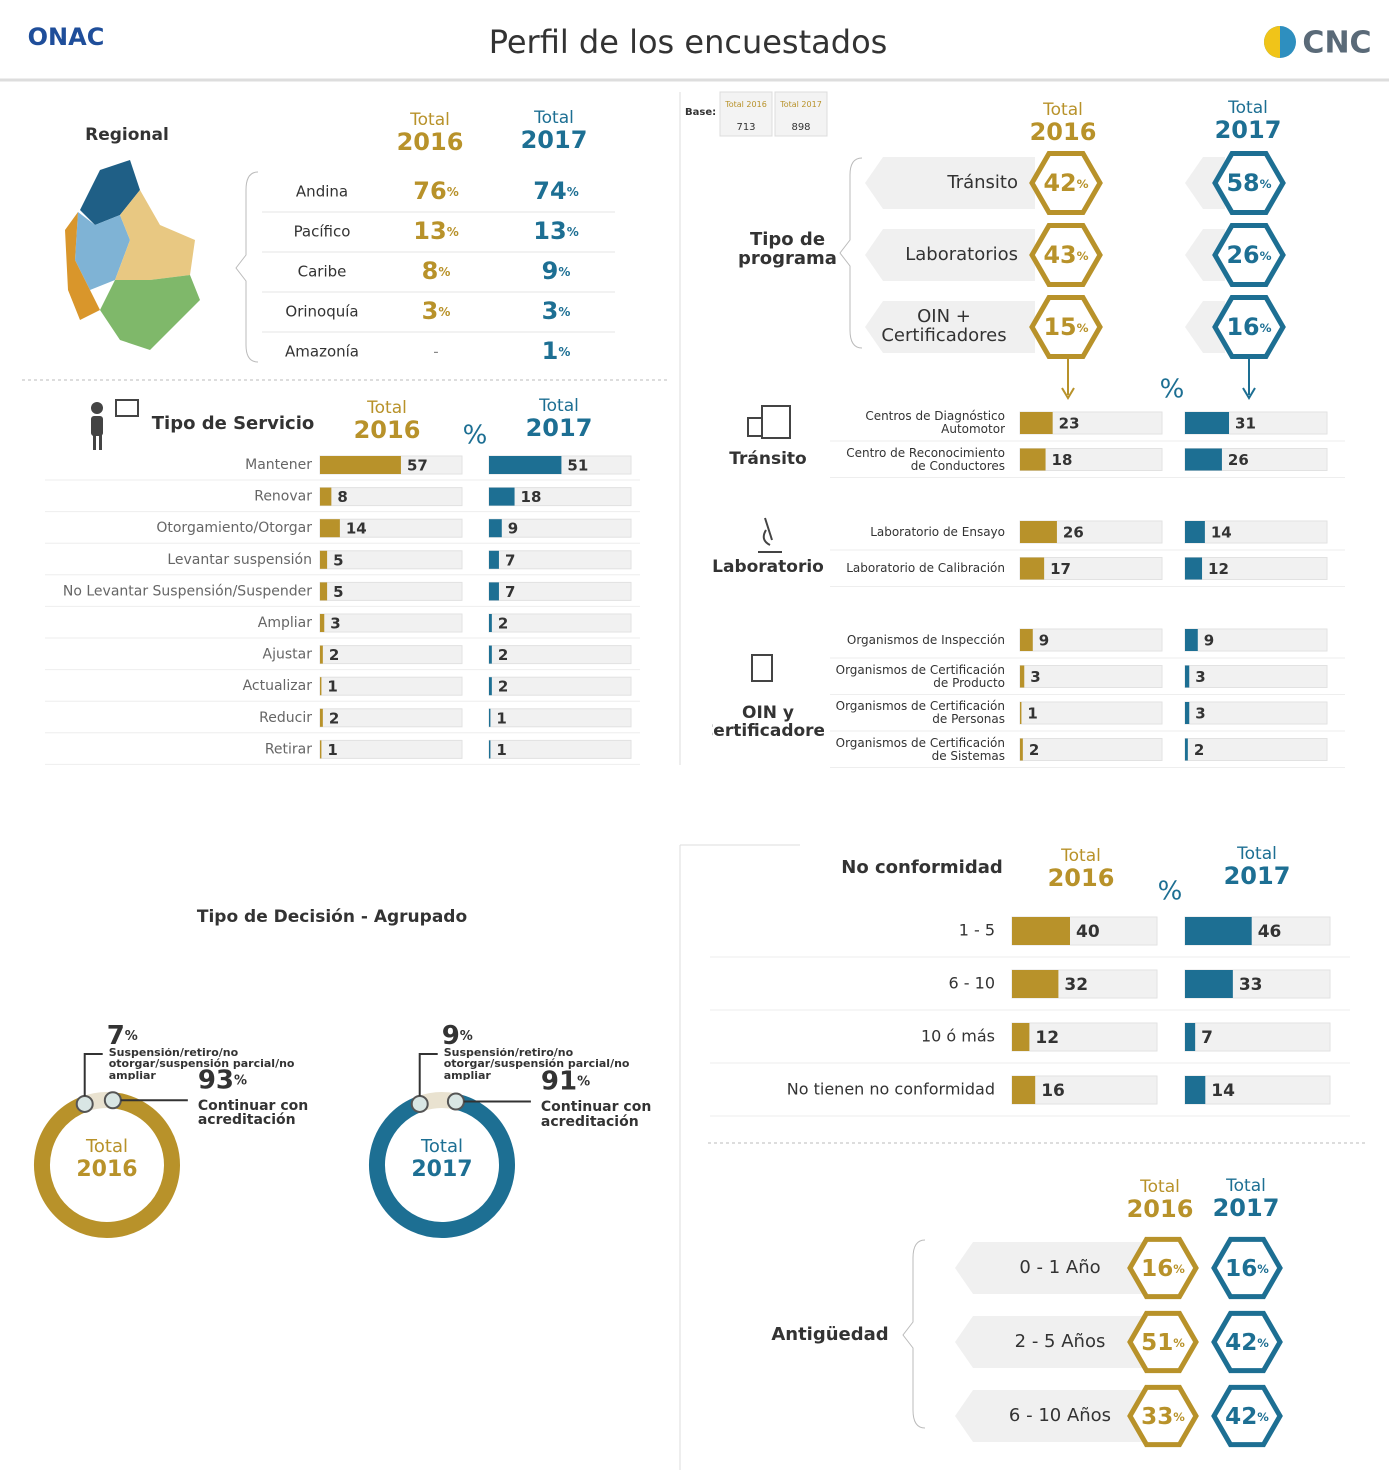 This screenshot has width=1389, height=1473. What do you see at coordinates (768, 567) in the screenshot?
I see `group-label-box: Laboratorio` at bounding box center [768, 567].